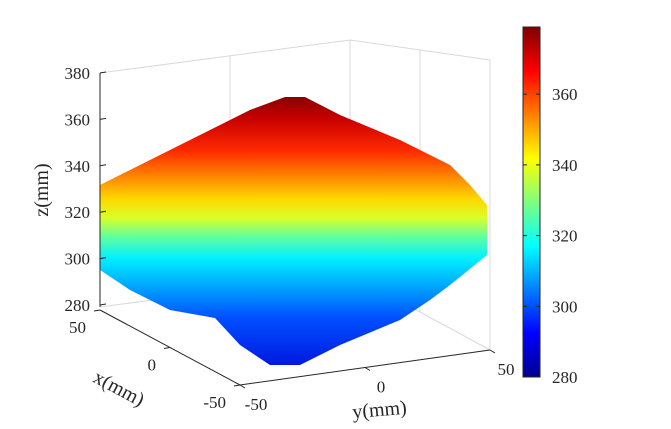 Image resolution: width=671 pixels, height=429 pixels. I want to click on colorbar-tick-label: 320, so click(565, 236).